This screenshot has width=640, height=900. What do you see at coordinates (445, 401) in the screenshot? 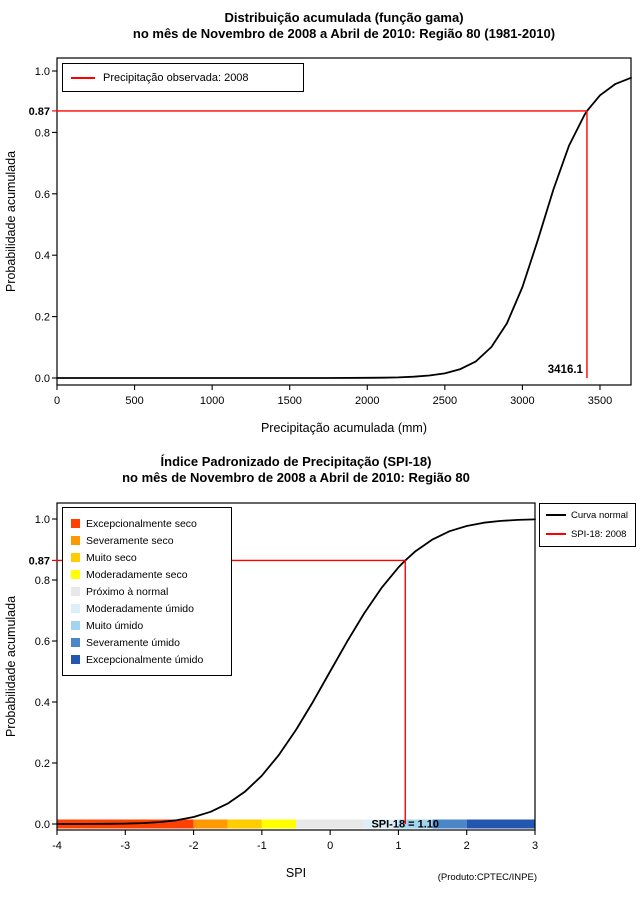
I see `x-tick-label: 2500` at bounding box center [445, 401].